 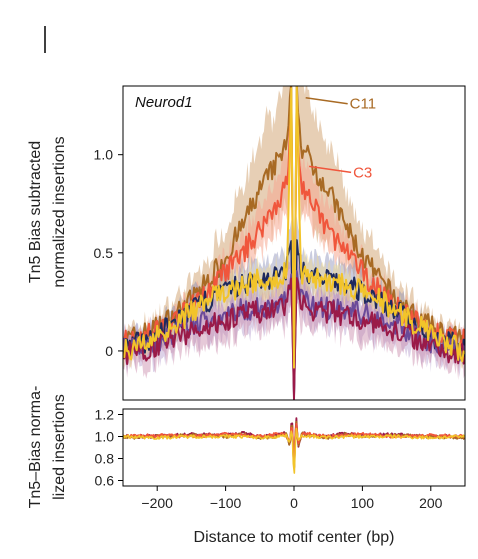 What do you see at coordinates (35, 447) in the screenshot?
I see `bottom-ylabel-line1: Tn5–Bias norma-` at bounding box center [35, 447].